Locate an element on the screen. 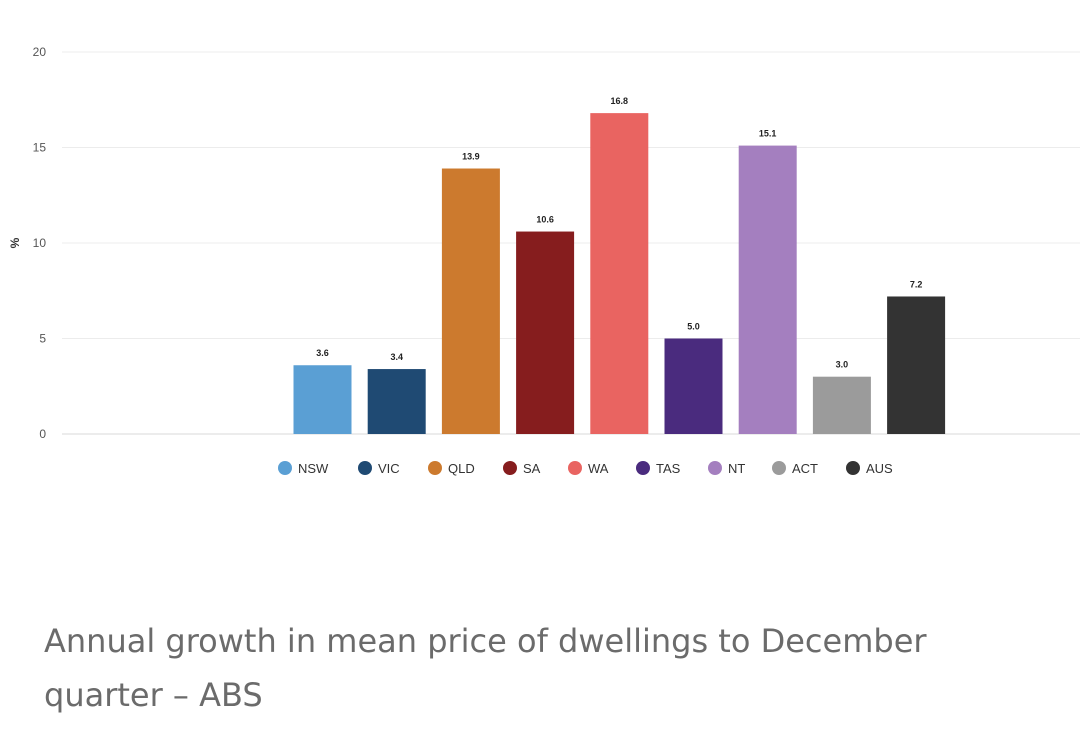 Image resolution: width=1080 pixels, height=737 pixels. legend: NSW VIC QLD SA WA TAS NT ACT AUS is located at coordinates (585, 468).